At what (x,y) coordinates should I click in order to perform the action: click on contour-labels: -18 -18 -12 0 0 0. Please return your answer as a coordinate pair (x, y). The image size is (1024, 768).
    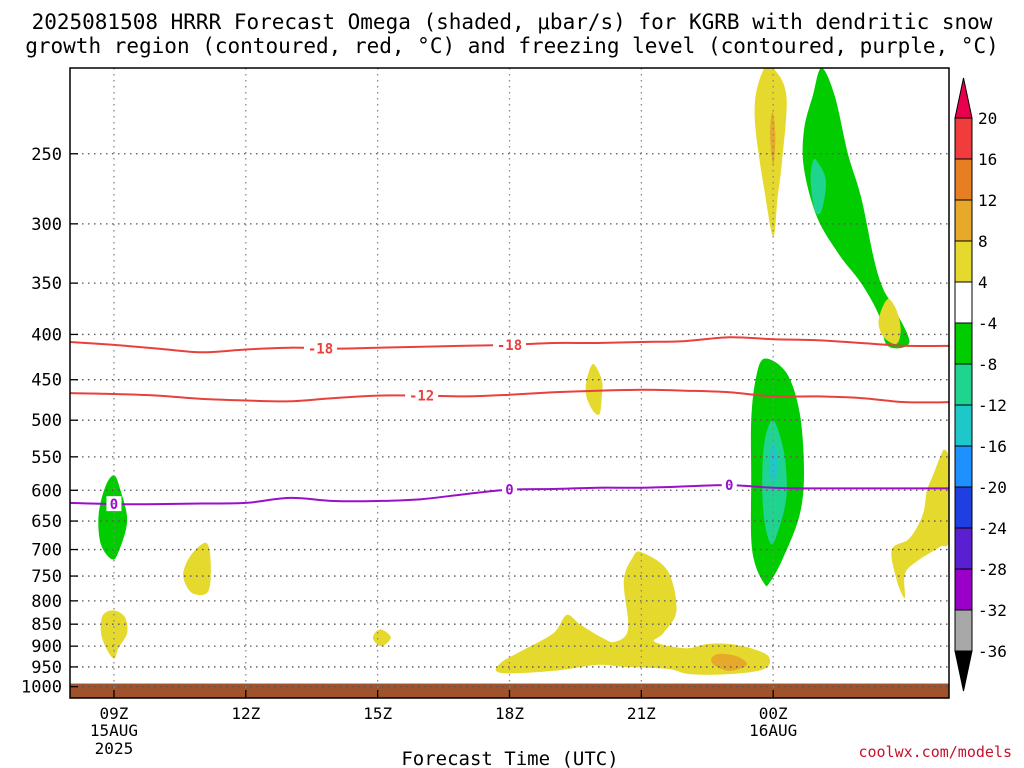
    Looking at the image, I should click on (421, 424).